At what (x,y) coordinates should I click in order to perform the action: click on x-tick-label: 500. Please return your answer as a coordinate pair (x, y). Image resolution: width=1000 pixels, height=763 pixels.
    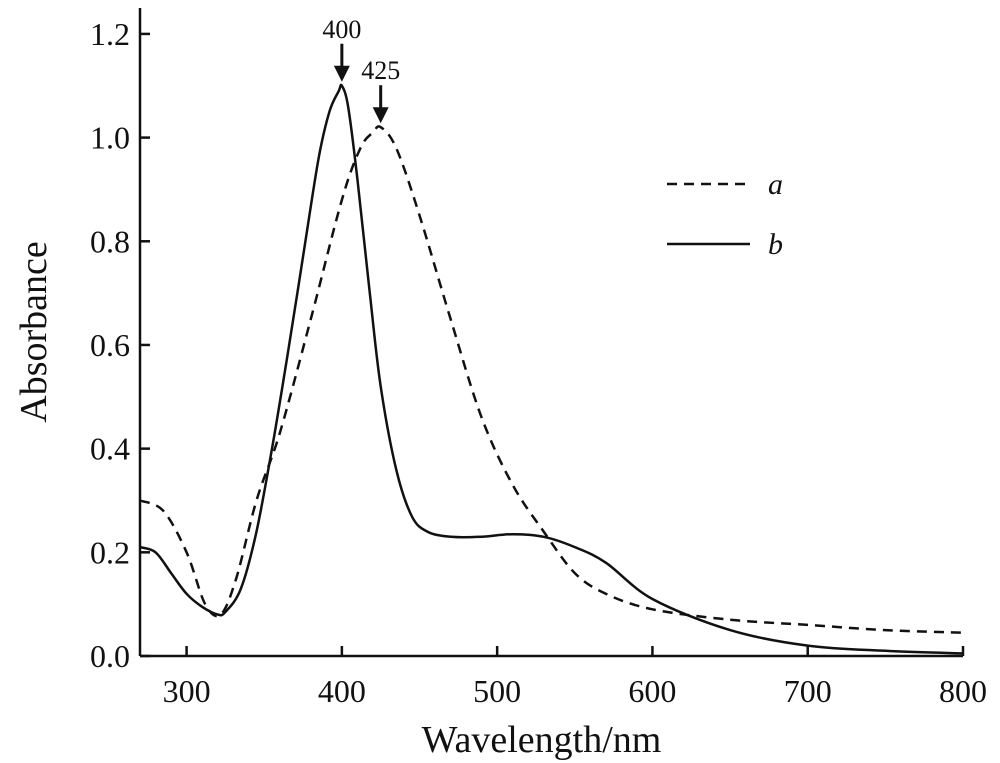
    Looking at the image, I should click on (497, 691).